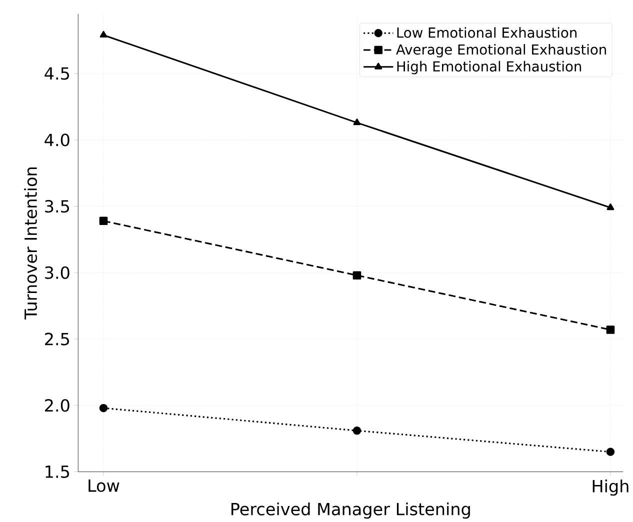 The image size is (633, 522). What do you see at coordinates (351, 510) in the screenshot?
I see `x-axis-title: Perceived Manager Listening` at bounding box center [351, 510].